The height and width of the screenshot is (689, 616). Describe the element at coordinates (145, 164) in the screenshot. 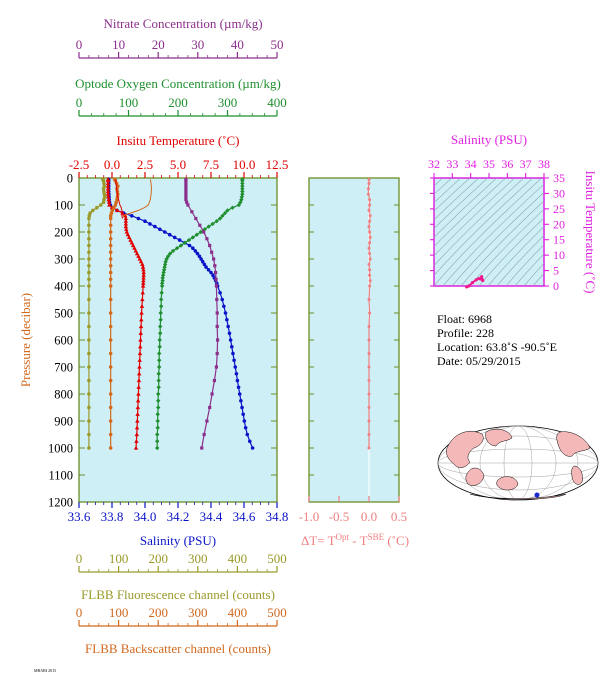

I see `temperature-tick-label: 2.5` at that location.